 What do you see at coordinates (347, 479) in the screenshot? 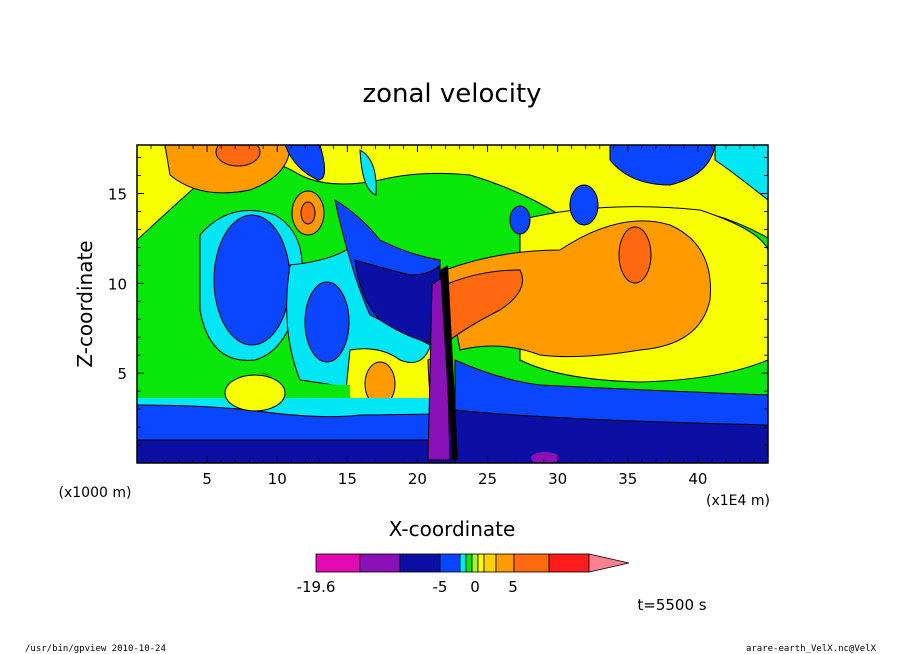
I see `x-tick-label-2: 15` at bounding box center [347, 479].